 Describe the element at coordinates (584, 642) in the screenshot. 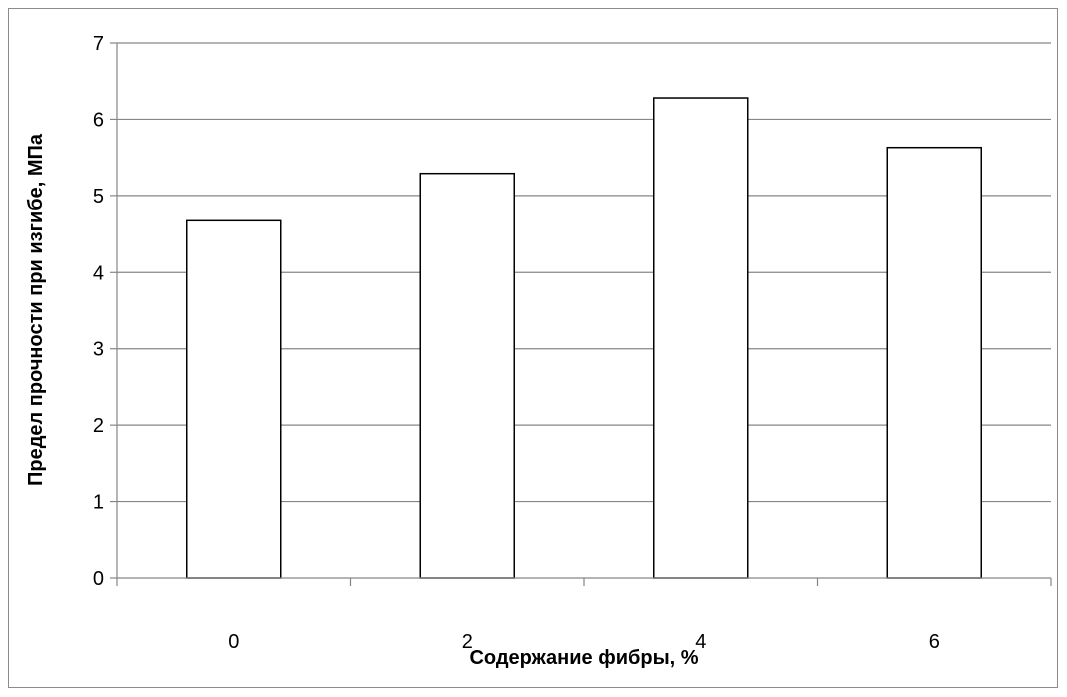

I see `x-tick-labels: 0 2 4 6` at that location.